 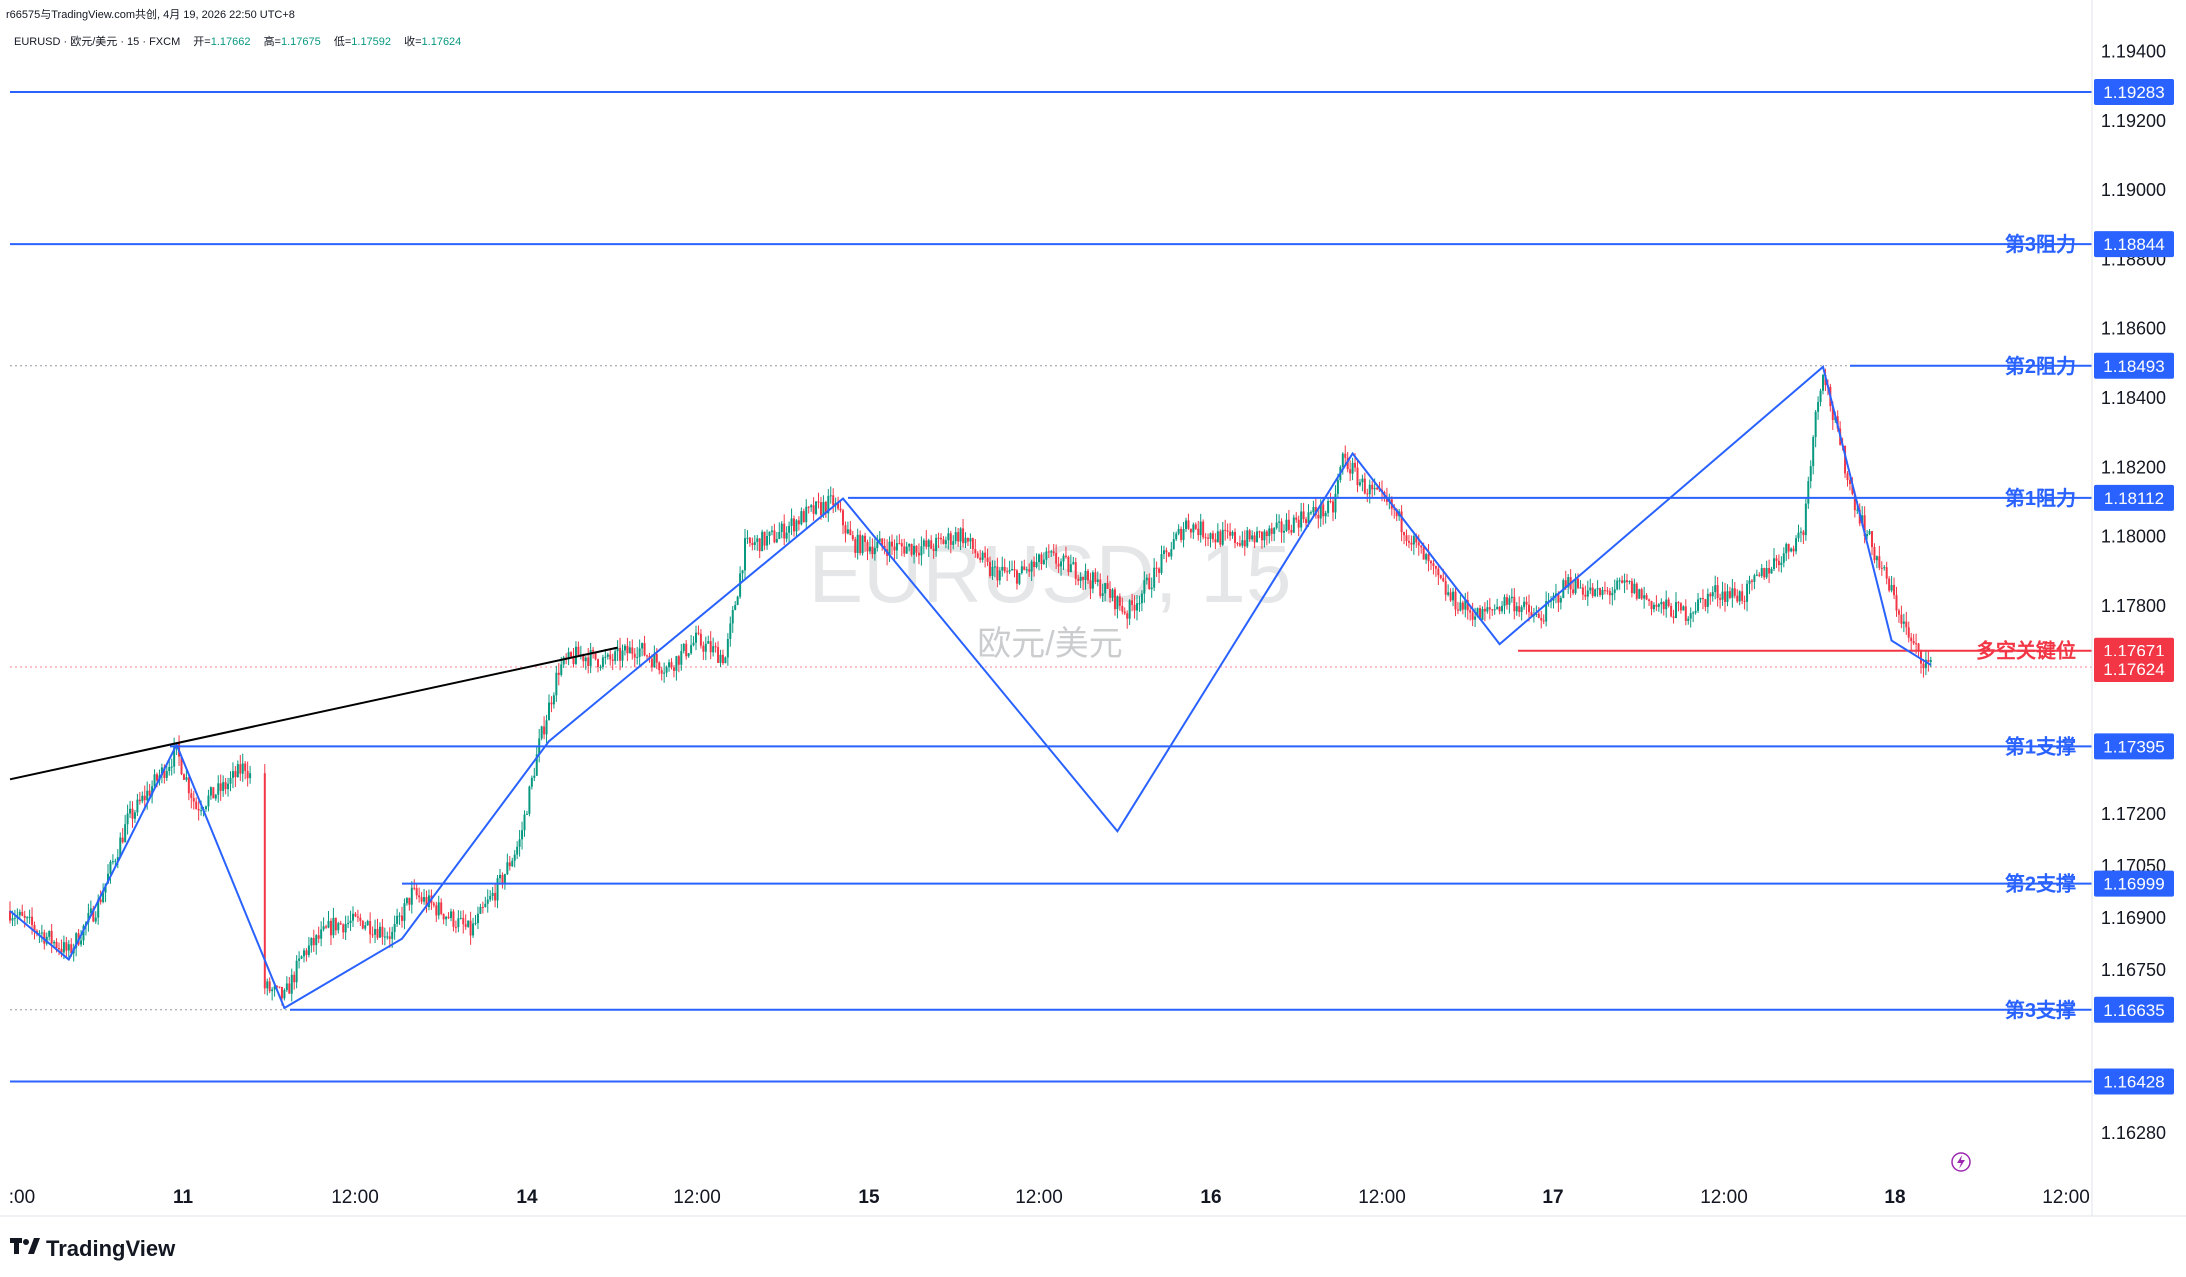 I want to click on watermark-name: 欧元/美元, so click(x=1049, y=644).